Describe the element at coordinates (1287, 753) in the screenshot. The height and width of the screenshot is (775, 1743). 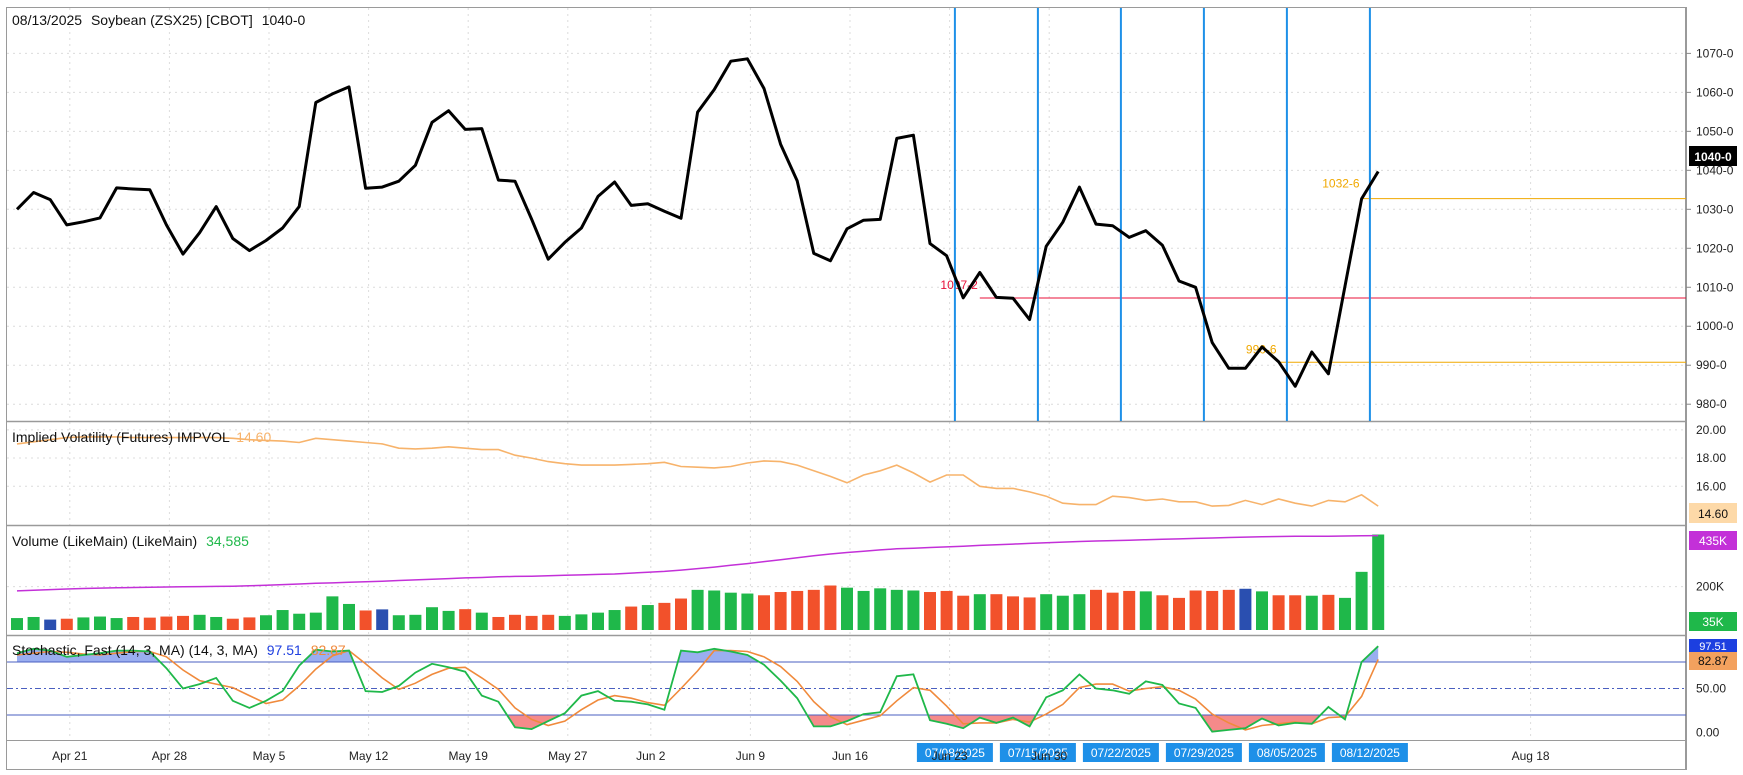
I see `cycle-date-label: 08/05/2025` at that location.